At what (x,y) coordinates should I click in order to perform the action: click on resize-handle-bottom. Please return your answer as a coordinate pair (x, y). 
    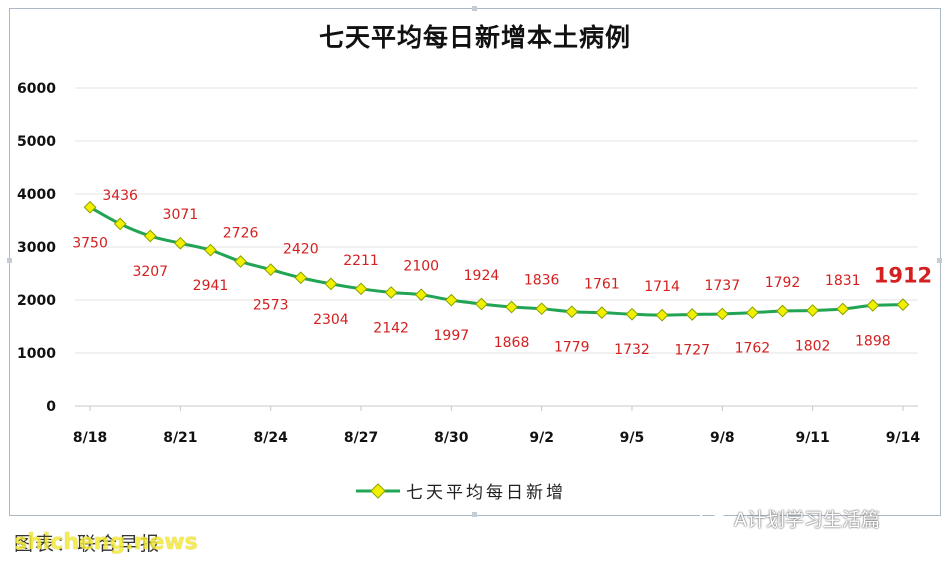
    Looking at the image, I should click on (474, 514).